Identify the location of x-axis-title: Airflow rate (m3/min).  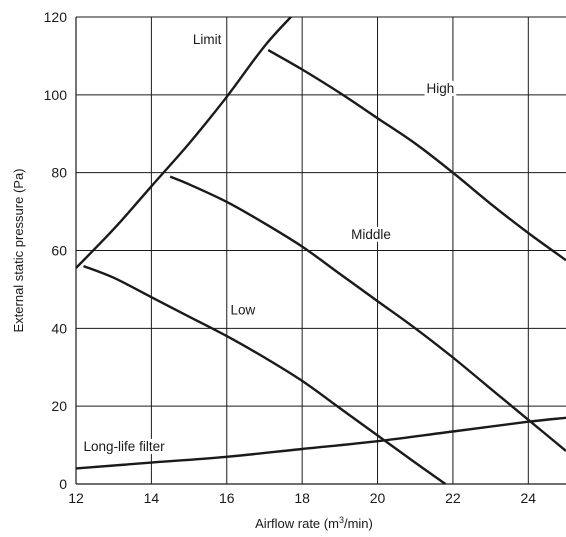
(314, 523).